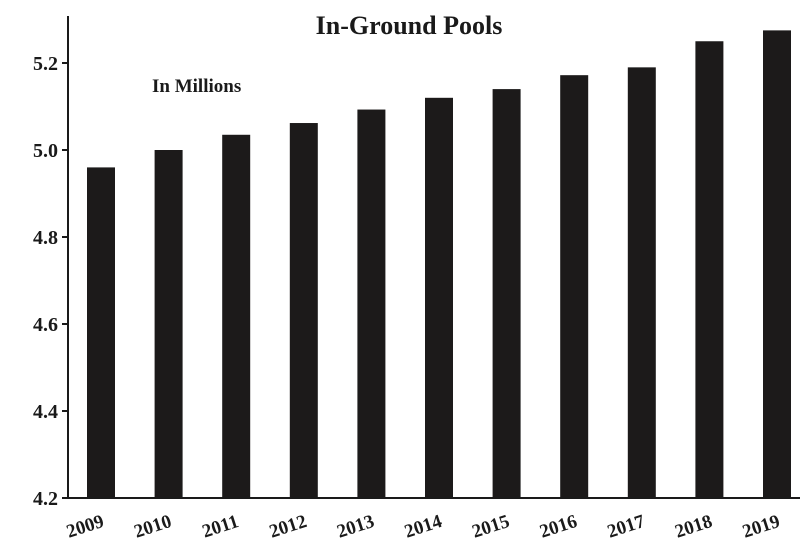 This screenshot has height=554, width=800. I want to click on y-ticks: 4.2 4.4 4.6 4.8 5.0 5.2, so click(50, 281).